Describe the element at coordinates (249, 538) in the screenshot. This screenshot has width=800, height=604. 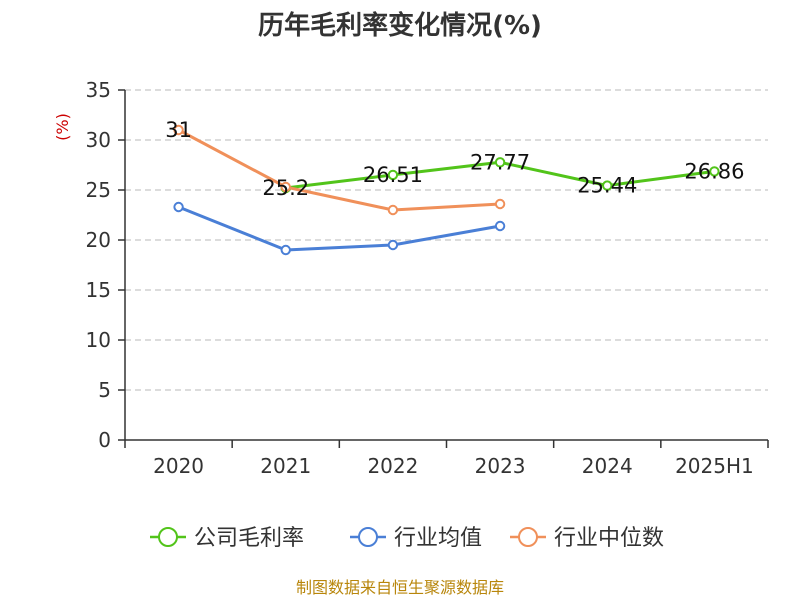
I see `legend-label: 公司毛利率` at that location.